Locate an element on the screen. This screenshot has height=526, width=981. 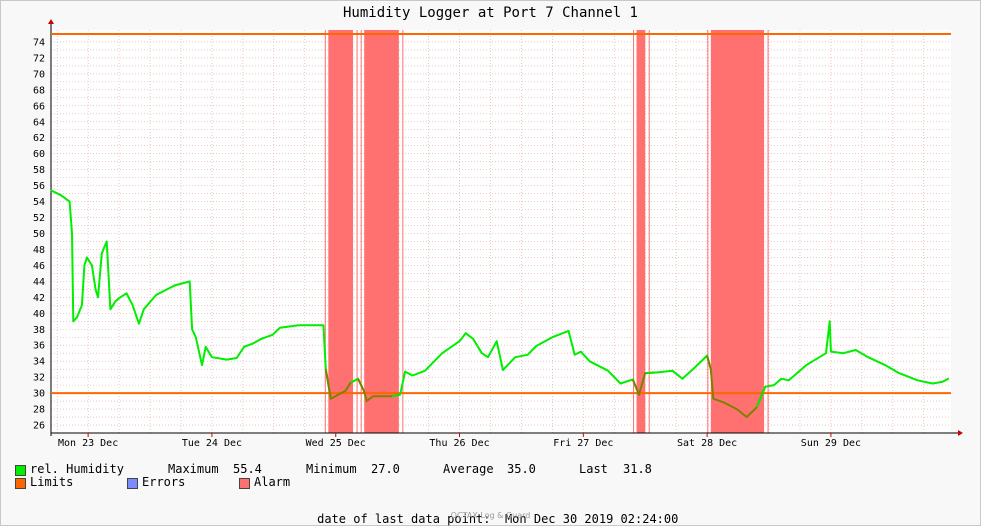
y-tick-label: 38 is located at coordinates (39, 330).